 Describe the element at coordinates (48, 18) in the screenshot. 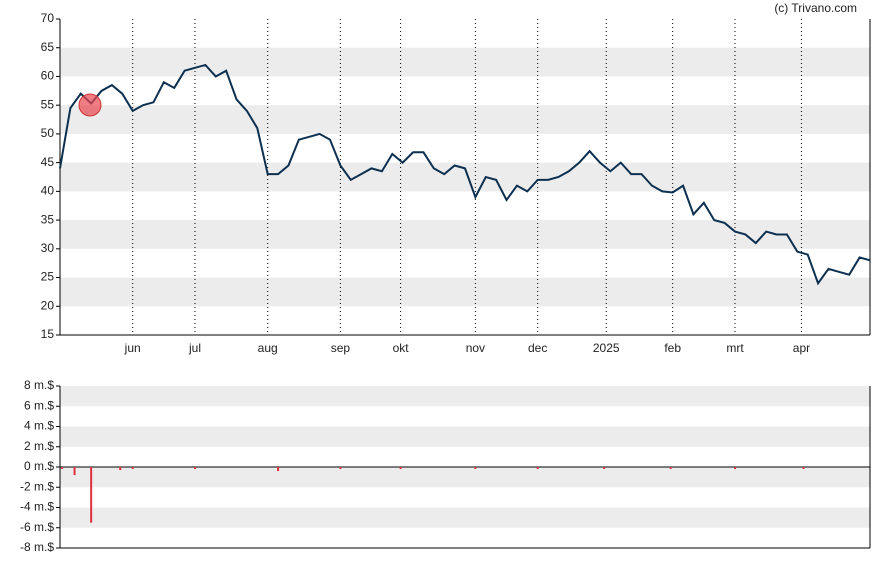

I see `y-tick-label: 70` at that location.